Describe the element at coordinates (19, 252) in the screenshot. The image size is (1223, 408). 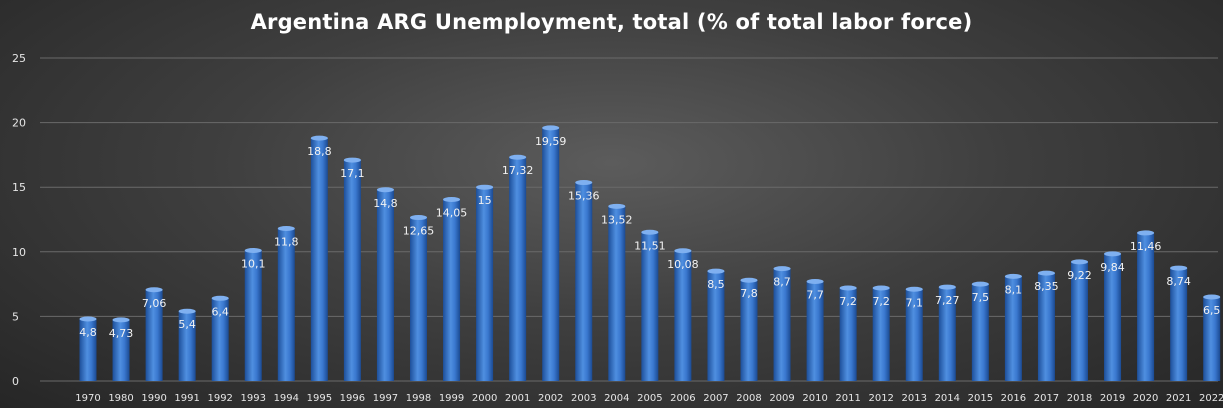
I see `y-tick-label: 10` at that location.